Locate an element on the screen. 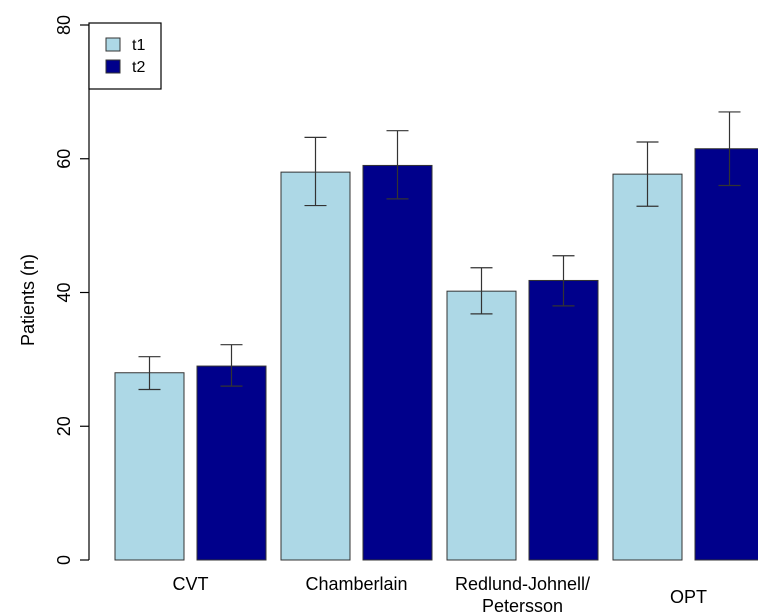 Image resolution: width=758 pixels, height=615 pixels. category-label: Redlund-Johnell/Petersson is located at coordinates (522, 594).